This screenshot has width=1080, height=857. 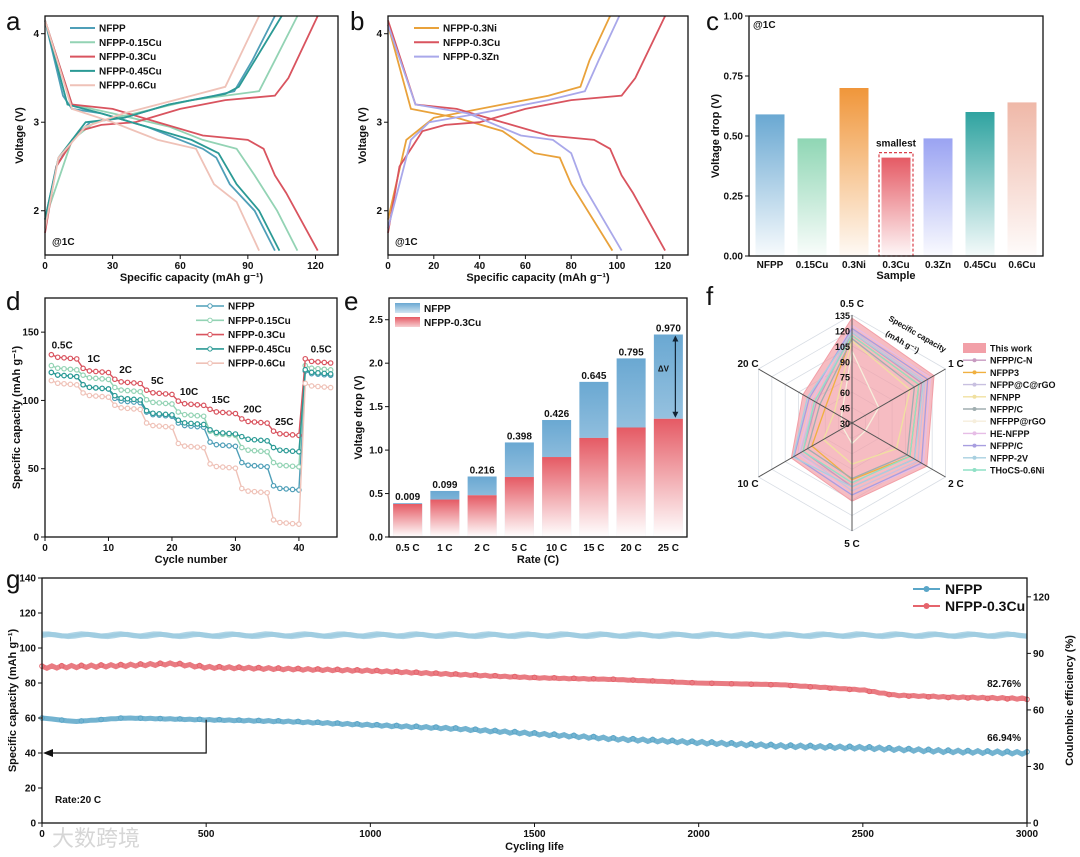 What do you see at coordinates (480, 266) in the screenshot?
I see `panel-b-xtick-label: 40` at bounding box center [480, 266].